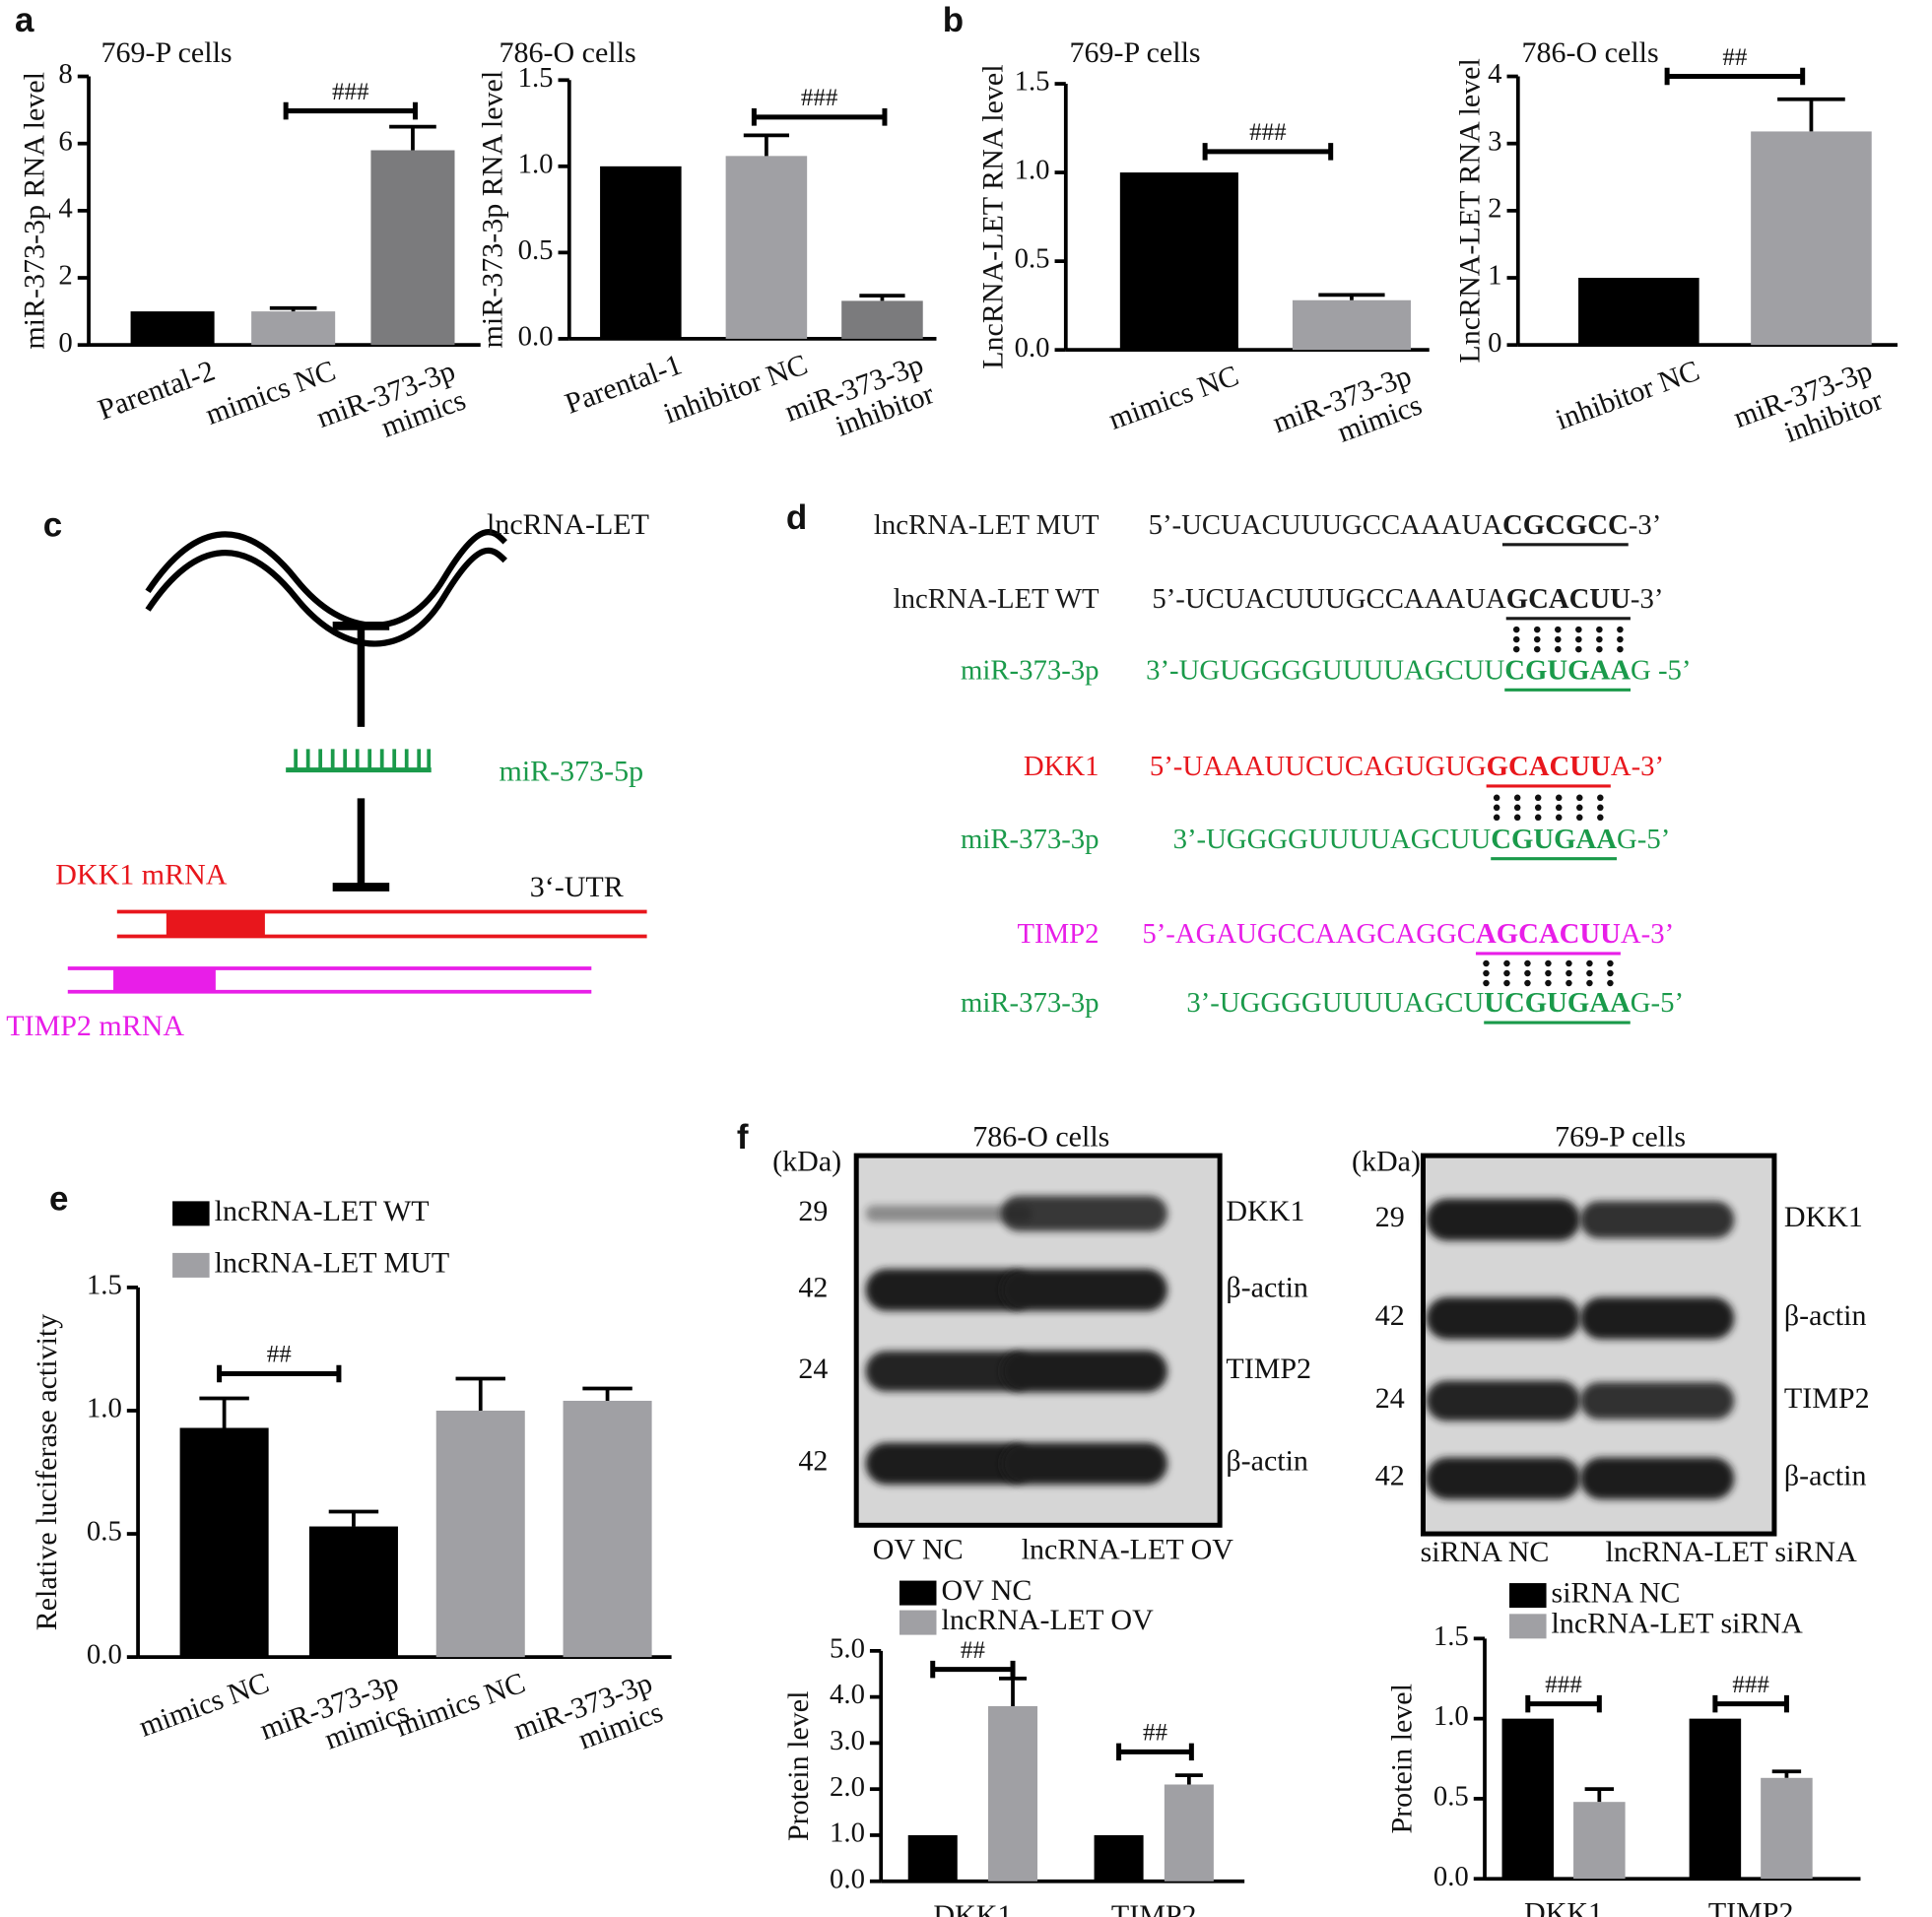  I want to click on sequence-name: miR-373-3p, so click(1030, 670).